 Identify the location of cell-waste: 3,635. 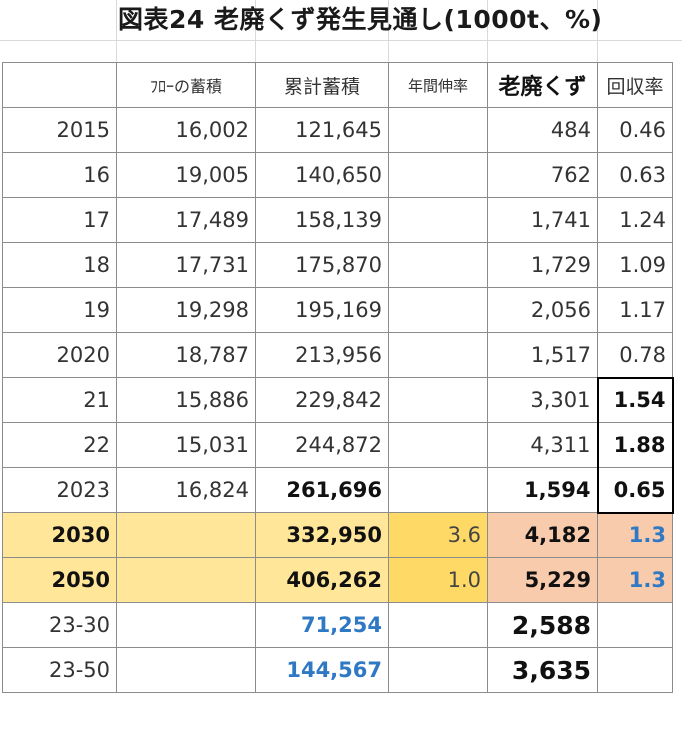
(542, 670).